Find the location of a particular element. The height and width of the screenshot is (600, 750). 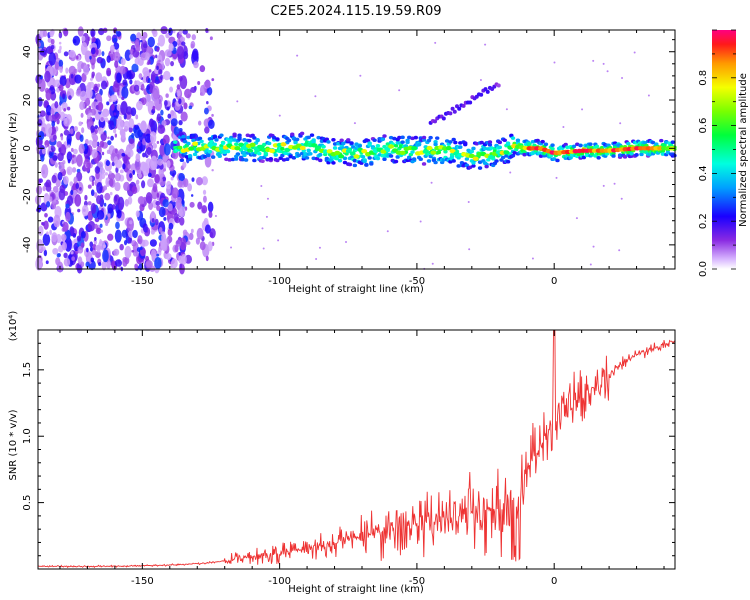

snr-y-tick-label: 1.5 is located at coordinates (27, 370).